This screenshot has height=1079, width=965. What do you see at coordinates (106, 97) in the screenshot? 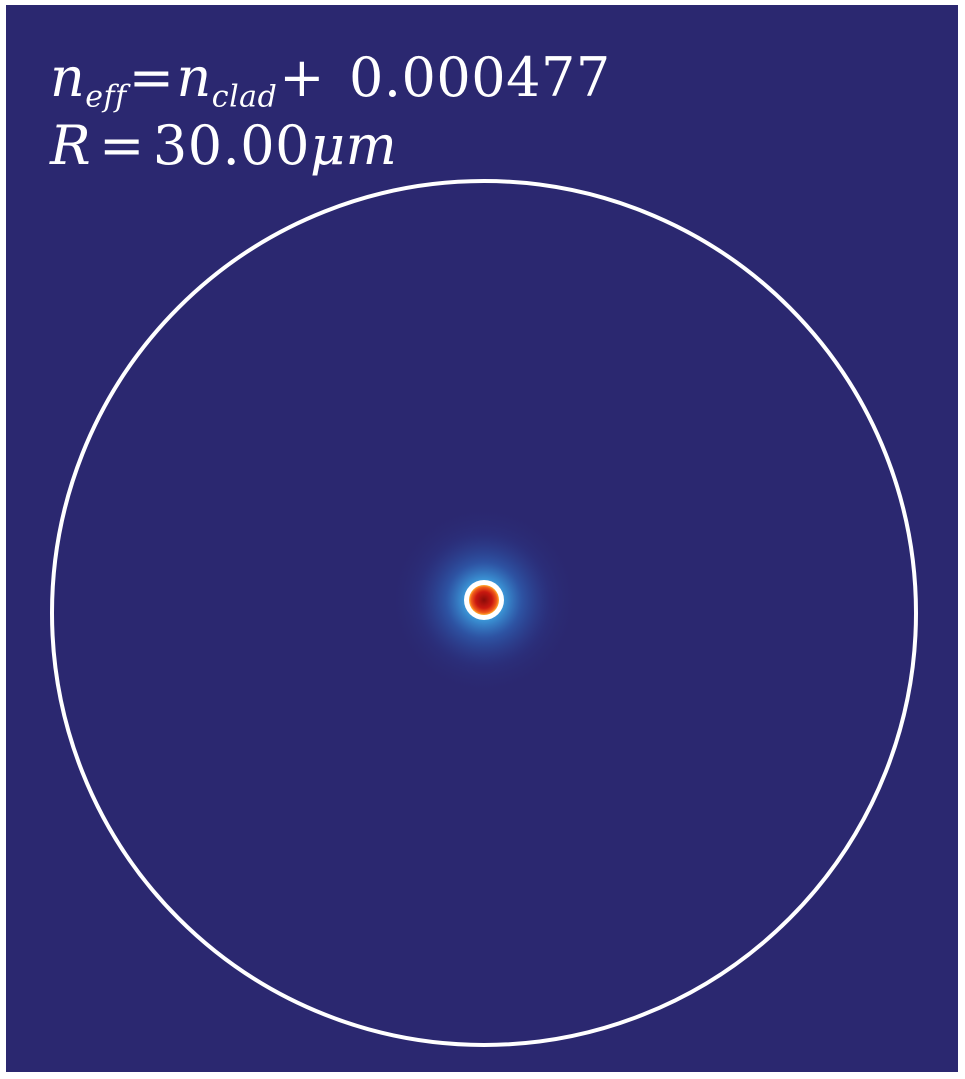
I see `neff-subscript: eff` at bounding box center [106, 97].